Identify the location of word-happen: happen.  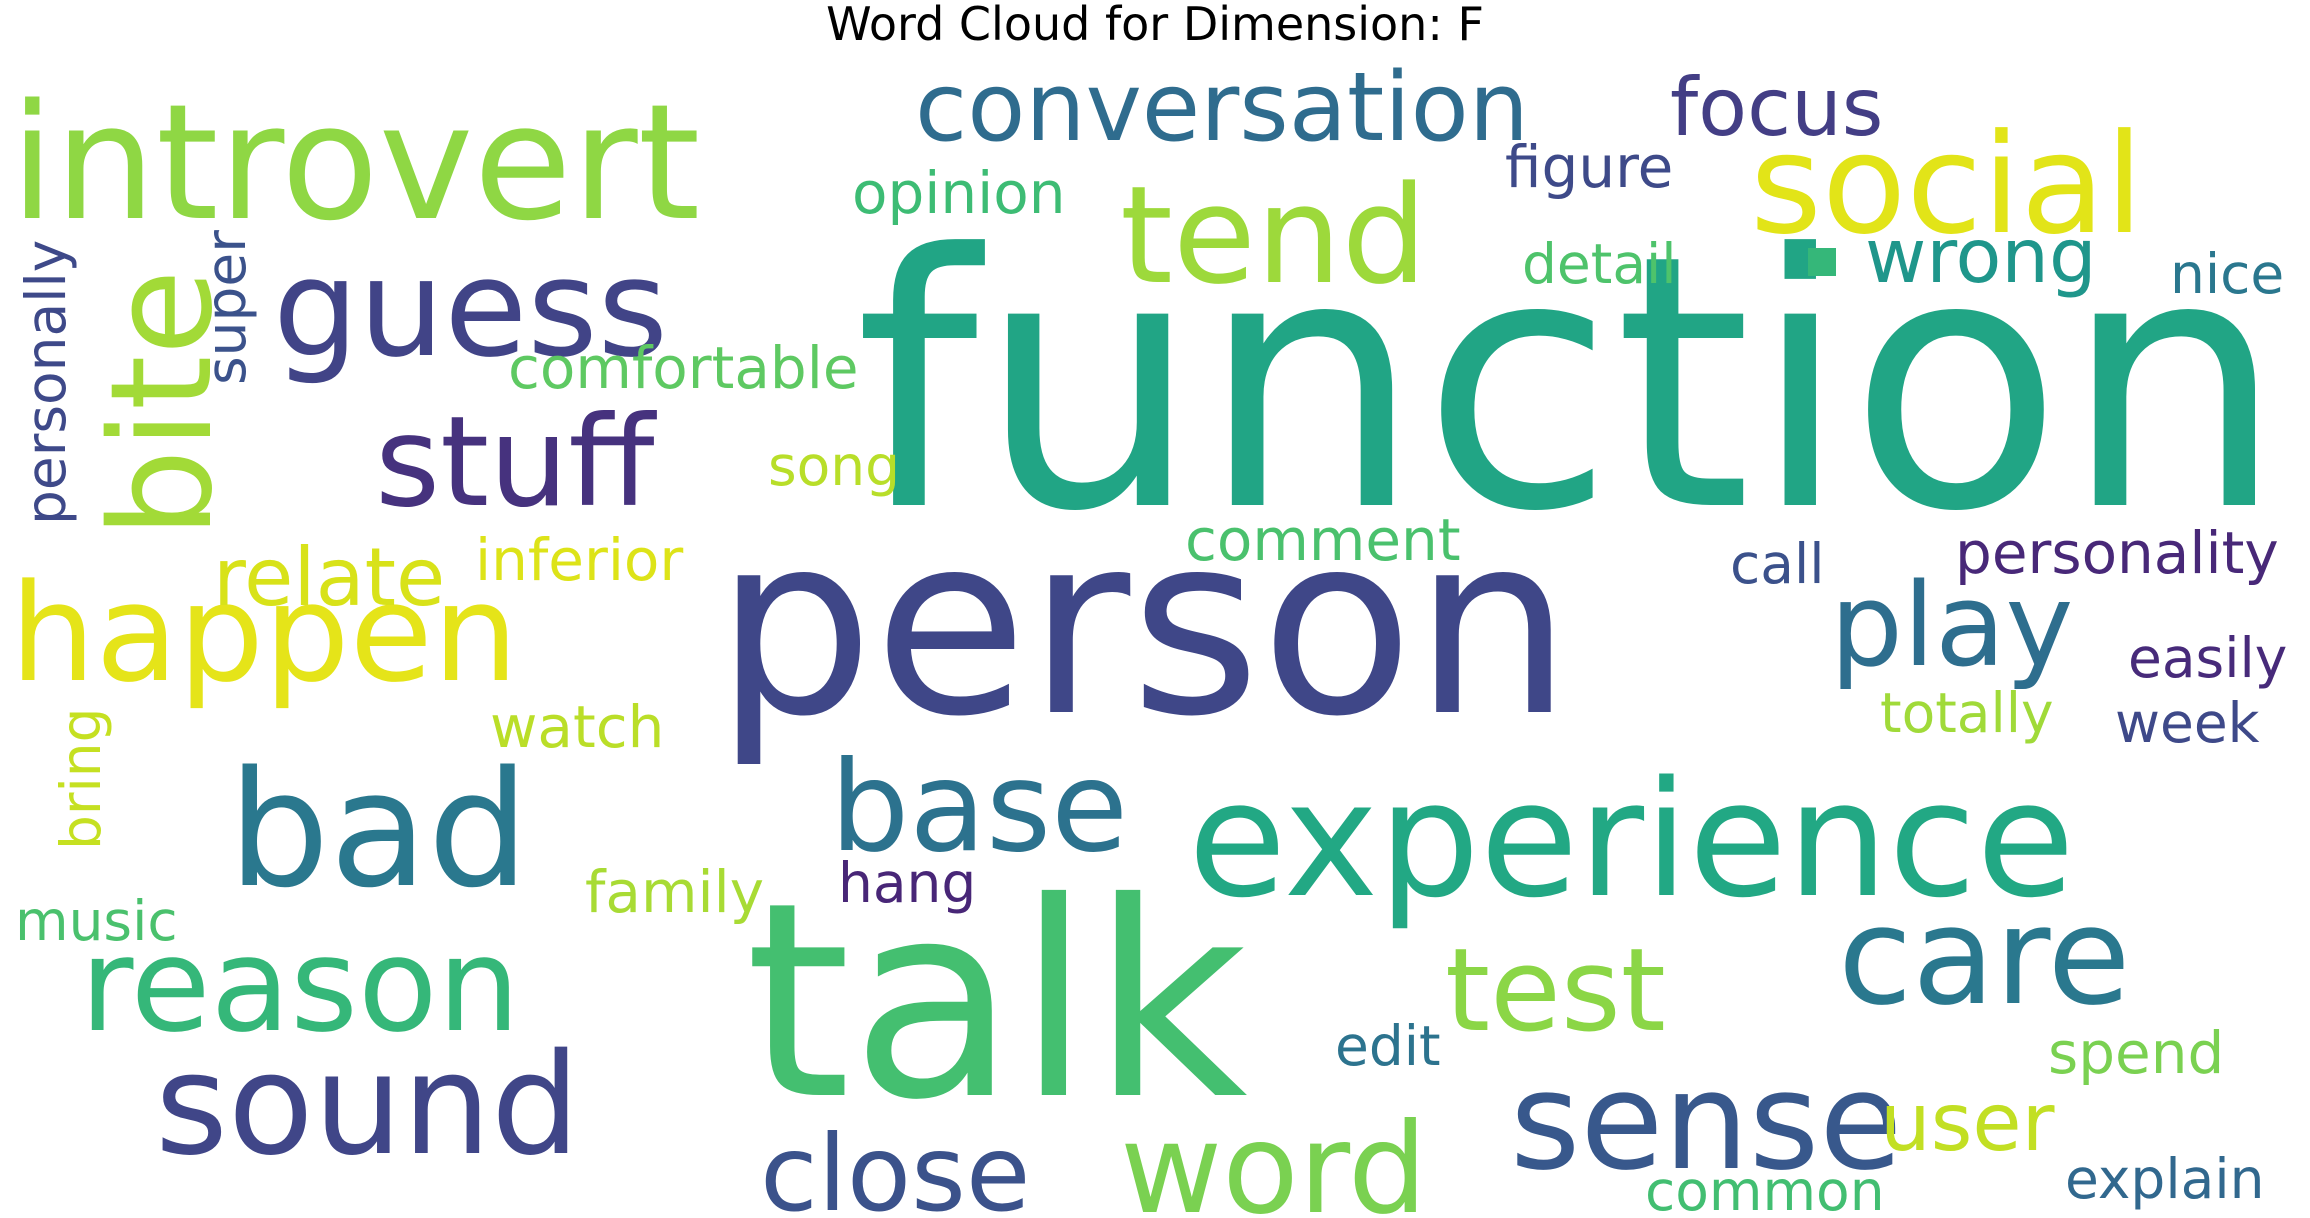
(264, 633).